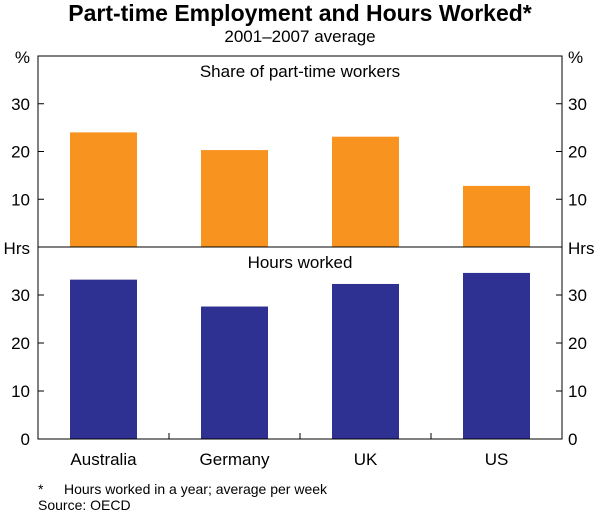  I want to click on footnote-marker: *, so click(41, 489).